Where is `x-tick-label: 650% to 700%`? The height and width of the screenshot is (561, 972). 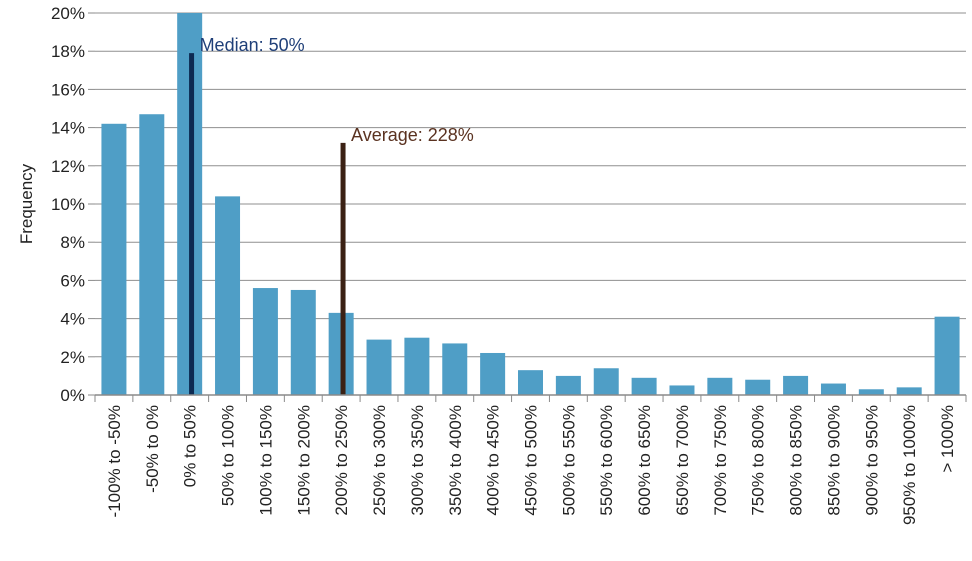 x-tick-label: 650% to 700% is located at coordinates (682, 460).